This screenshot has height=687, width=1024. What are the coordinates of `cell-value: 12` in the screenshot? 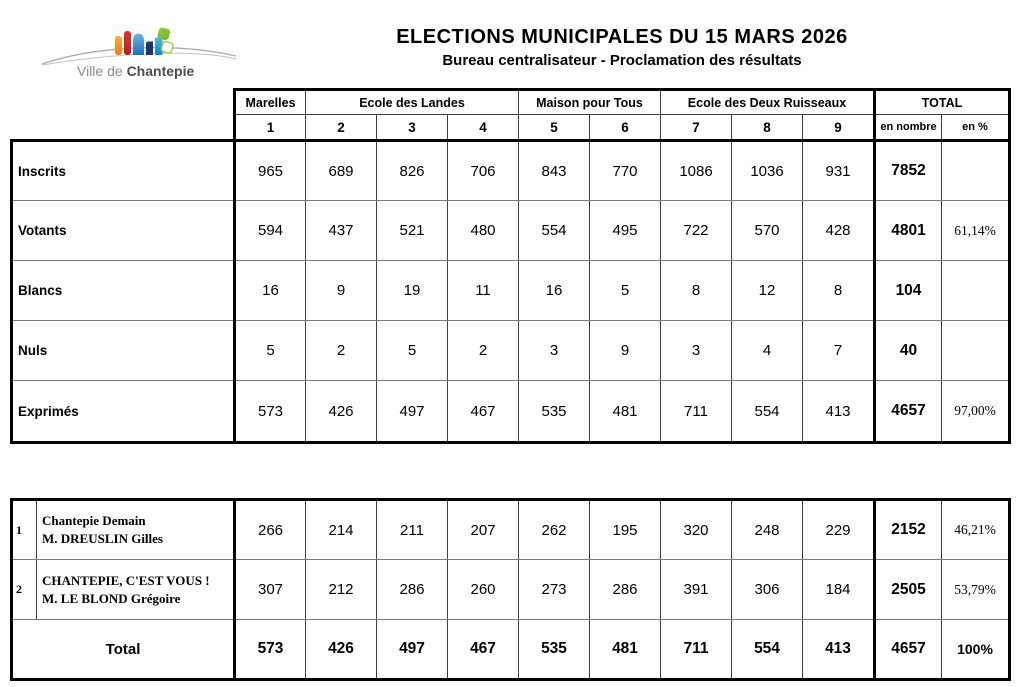 It's located at (767, 290).